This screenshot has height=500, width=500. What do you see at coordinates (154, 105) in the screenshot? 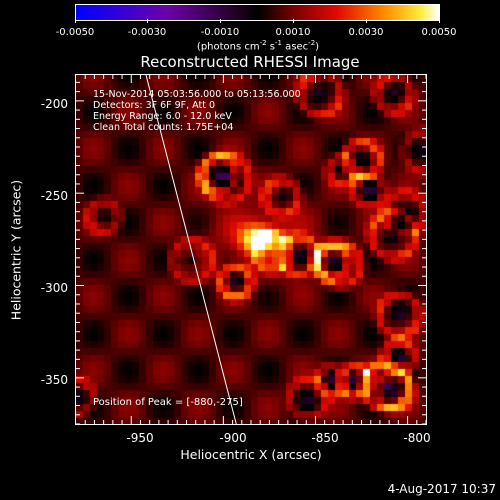
I see `info-detectors: Detectors: 3F 6F 9F, Att 0` at bounding box center [154, 105].